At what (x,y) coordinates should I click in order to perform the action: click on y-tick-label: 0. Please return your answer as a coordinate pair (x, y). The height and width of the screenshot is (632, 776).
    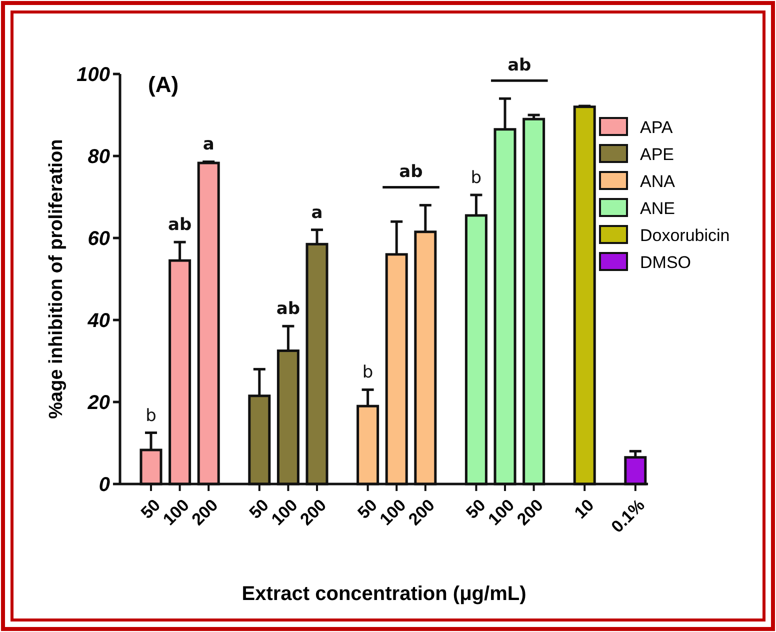
    Looking at the image, I should click on (104, 485).